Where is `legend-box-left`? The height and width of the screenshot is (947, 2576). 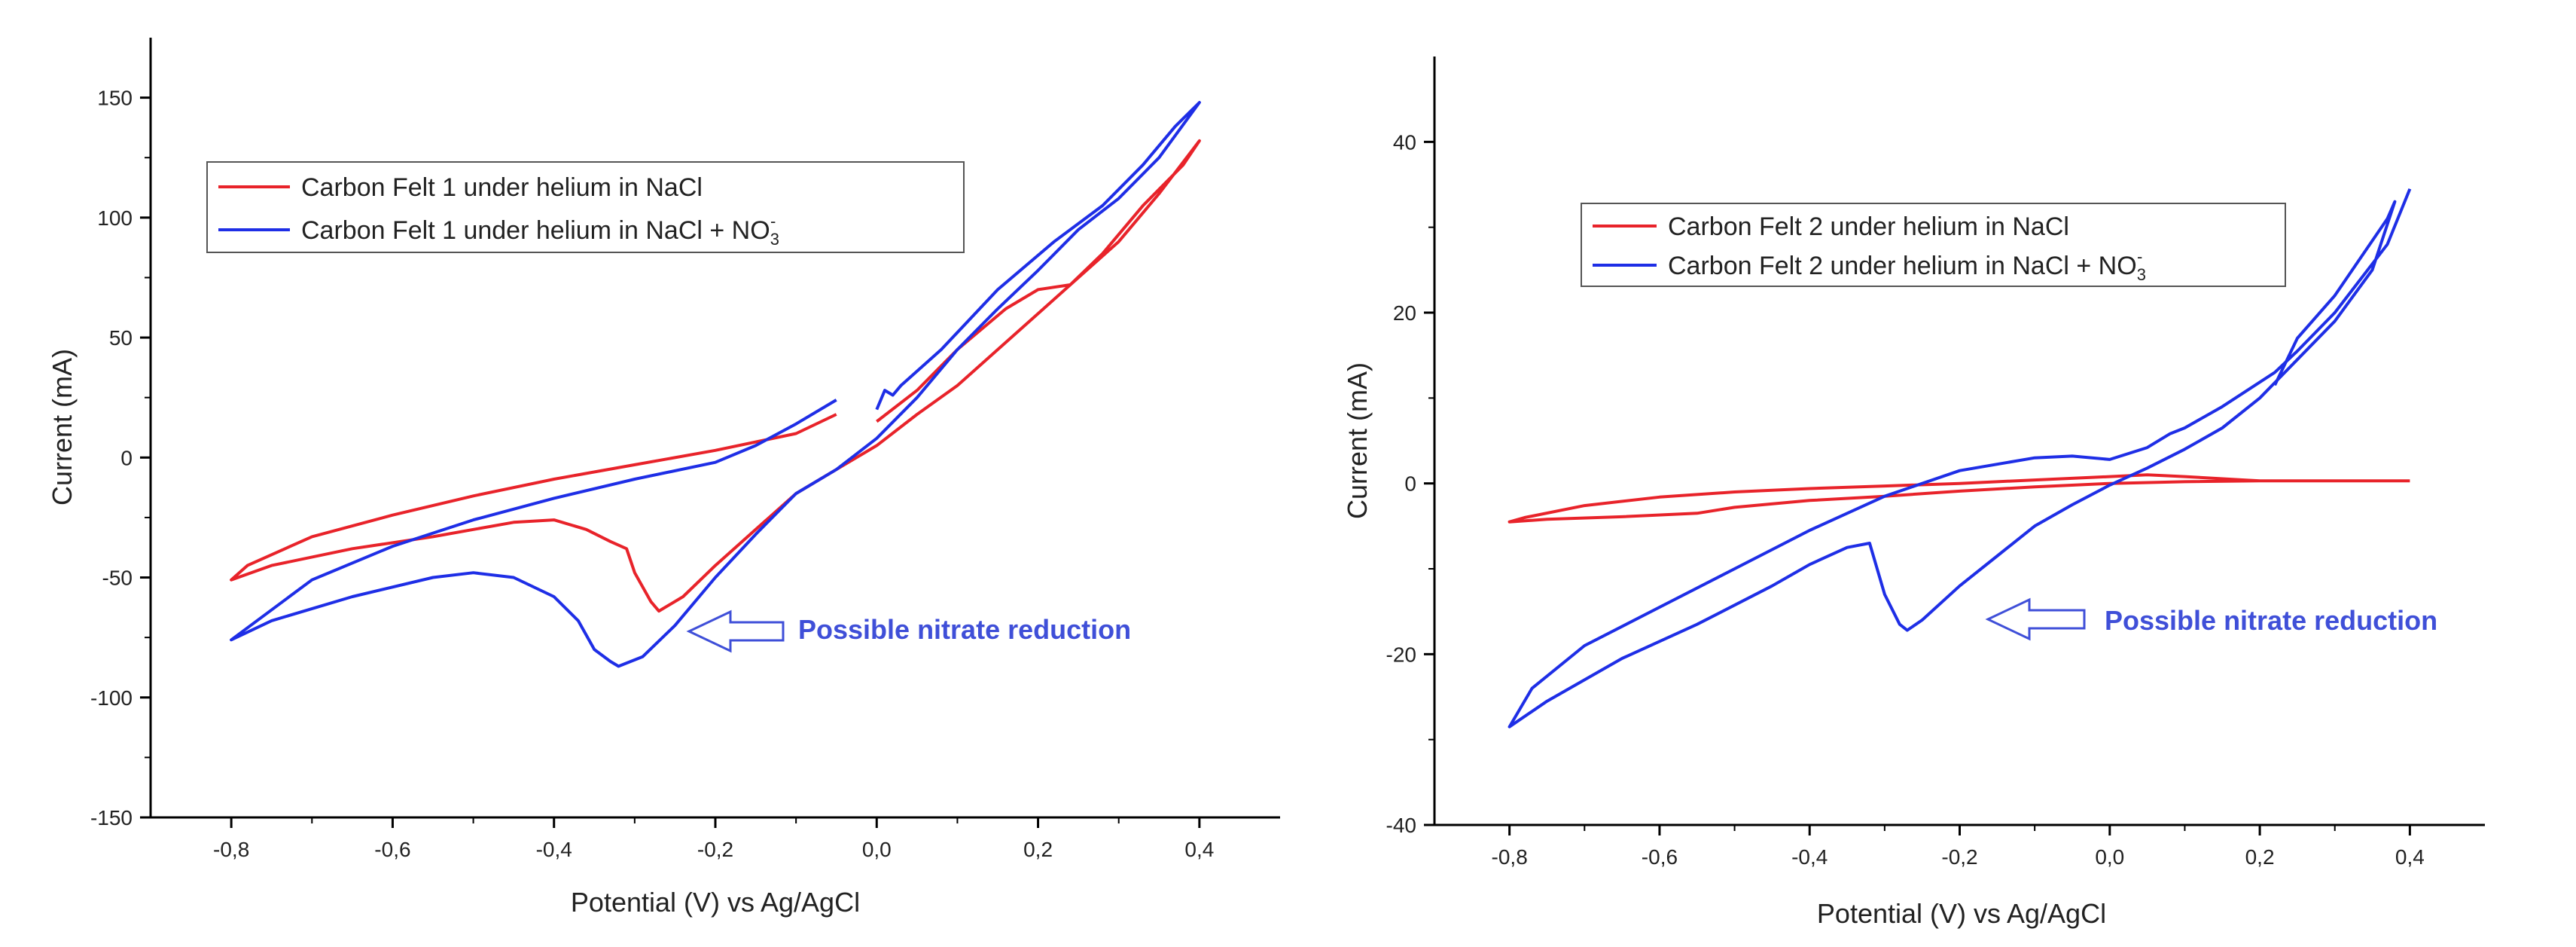 legend-box-left is located at coordinates (585, 207).